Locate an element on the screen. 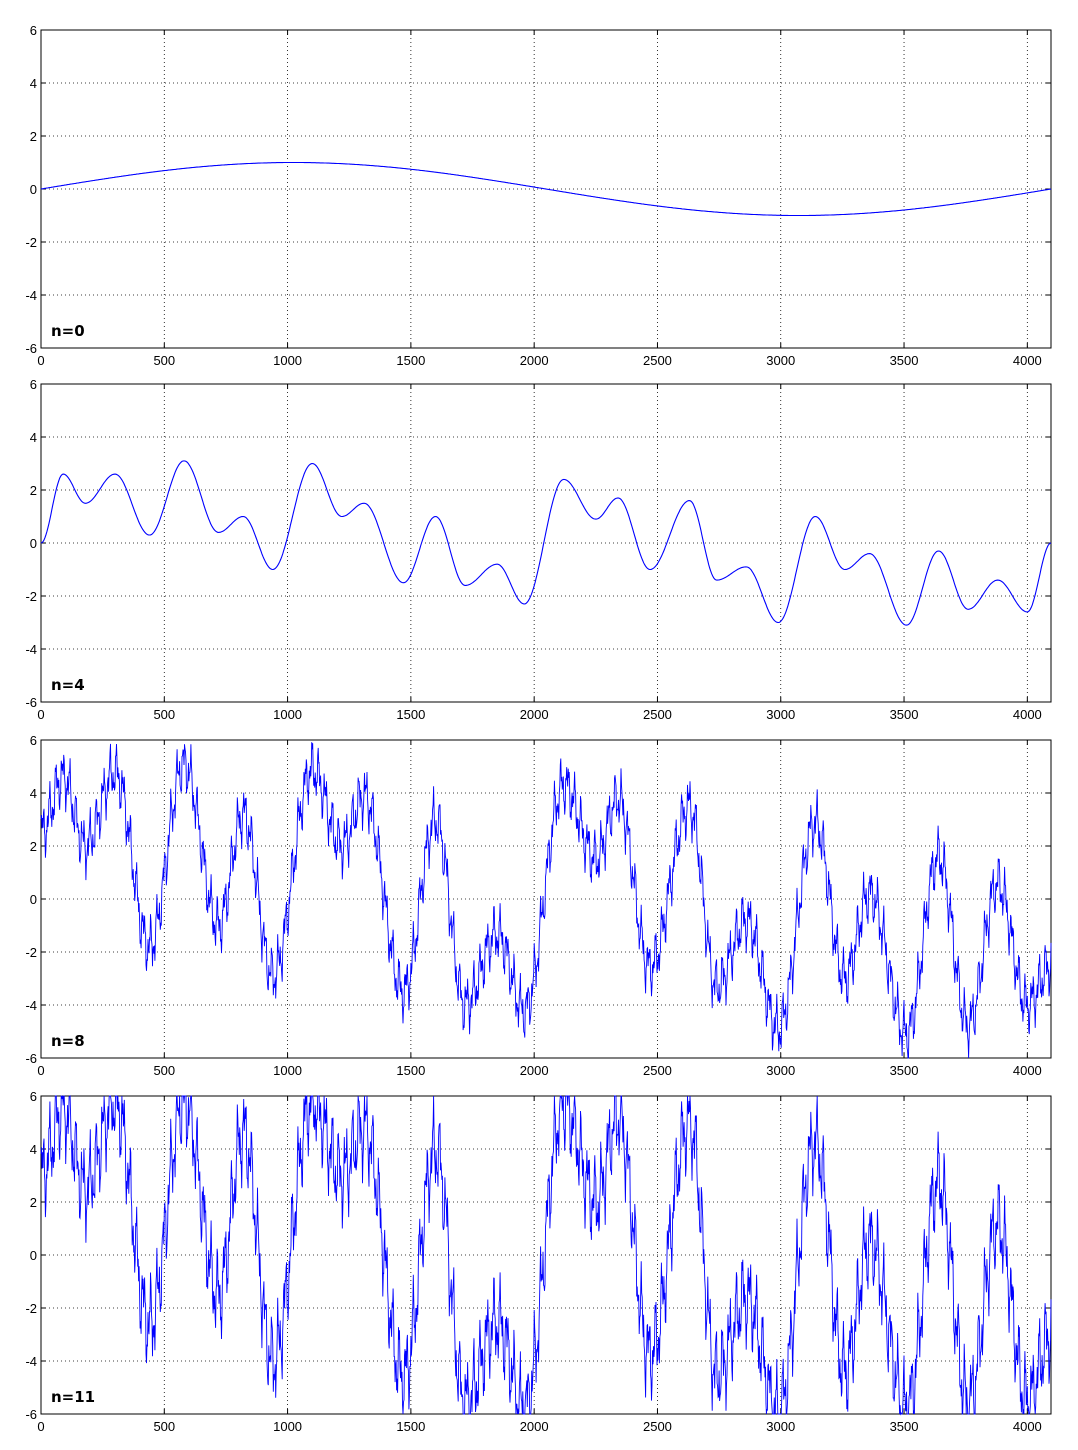 The height and width of the screenshot is (1450, 1078). panel-label: n=8 is located at coordinates (68, 1041).